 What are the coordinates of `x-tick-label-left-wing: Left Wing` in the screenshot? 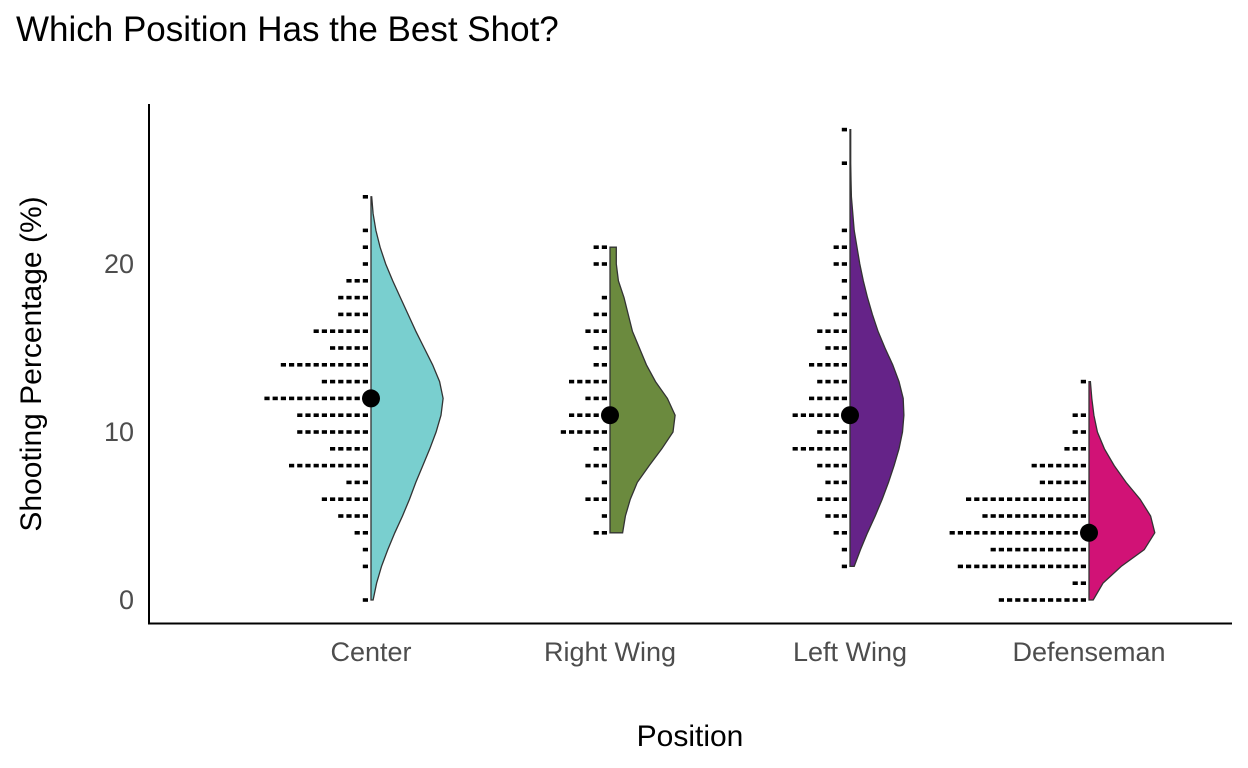 It's located at (850, 652).